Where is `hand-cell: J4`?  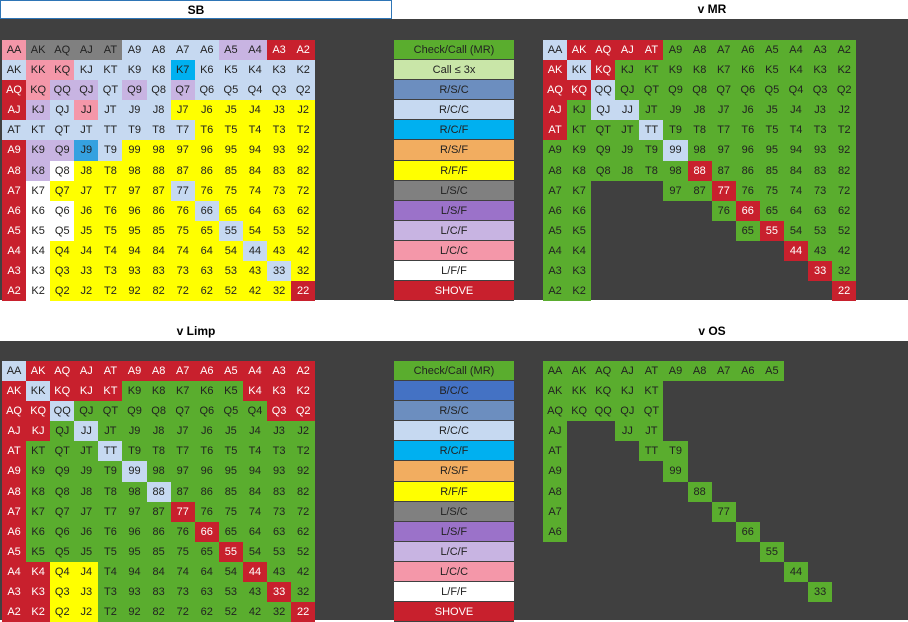 hand-cell: J4 is located at coordinates (86, 251).